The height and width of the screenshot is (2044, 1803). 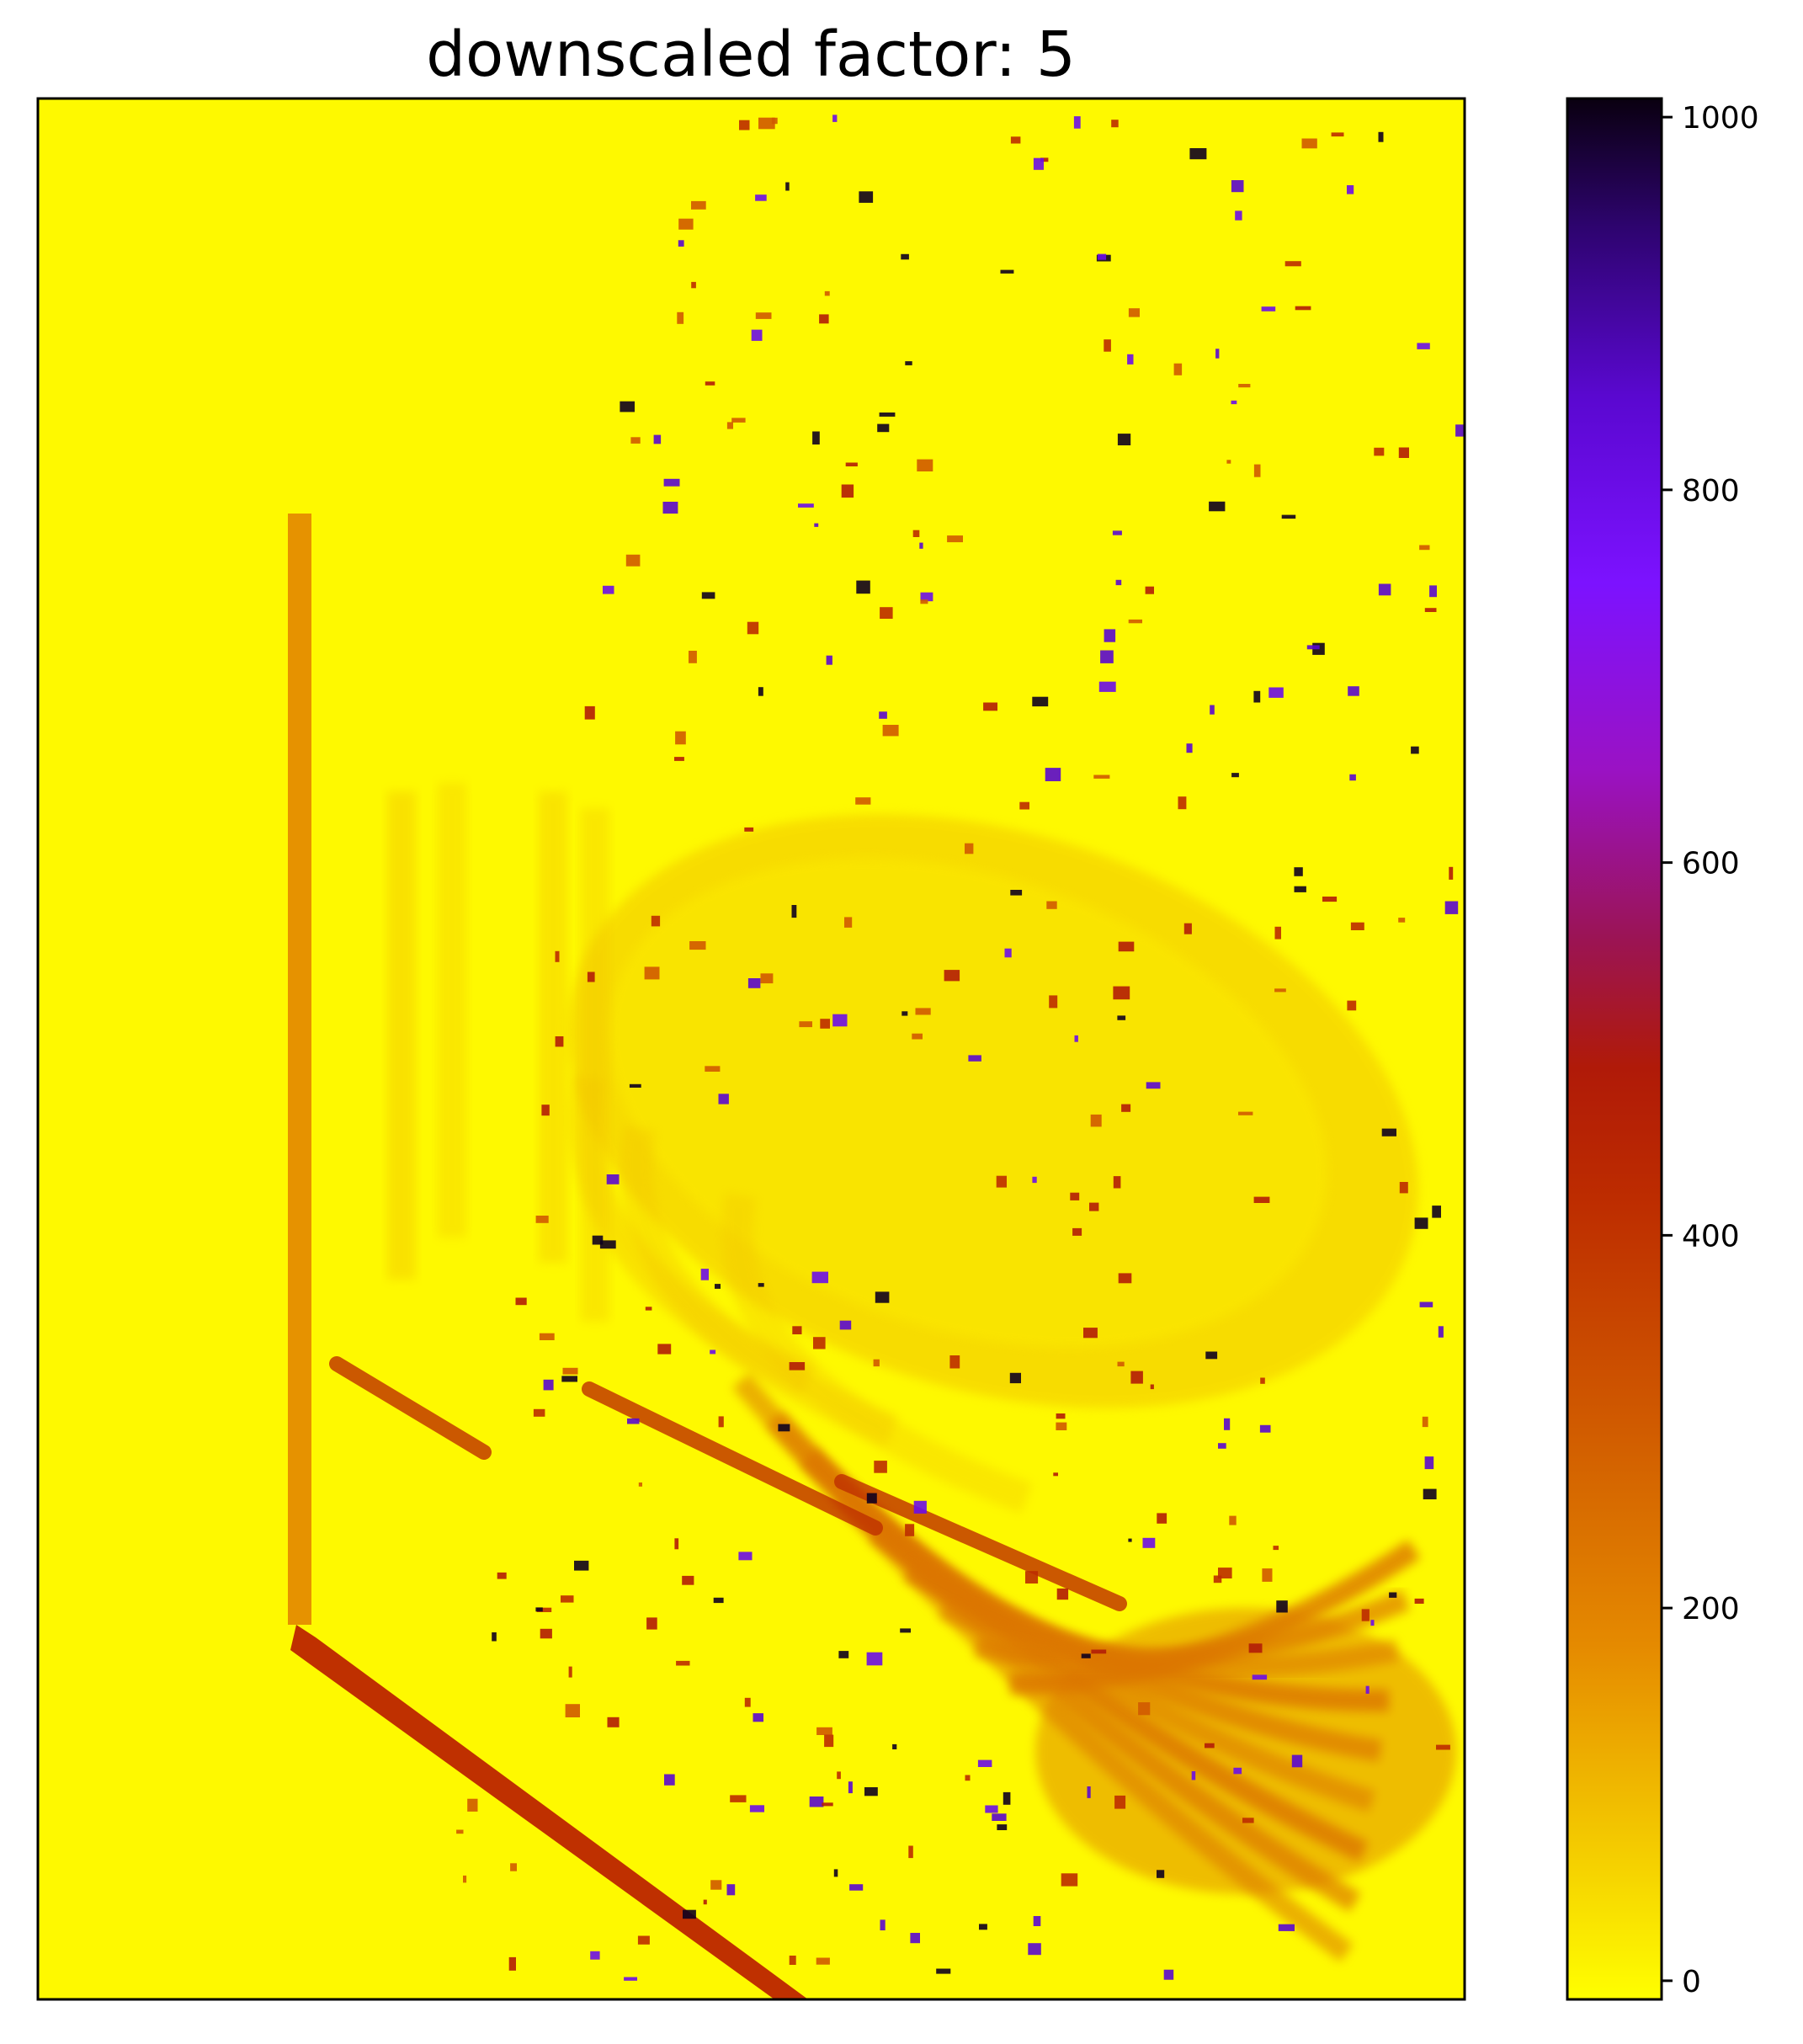 I want to click on colorbar-tick-label: 0, so click(x=1691, y=1982).